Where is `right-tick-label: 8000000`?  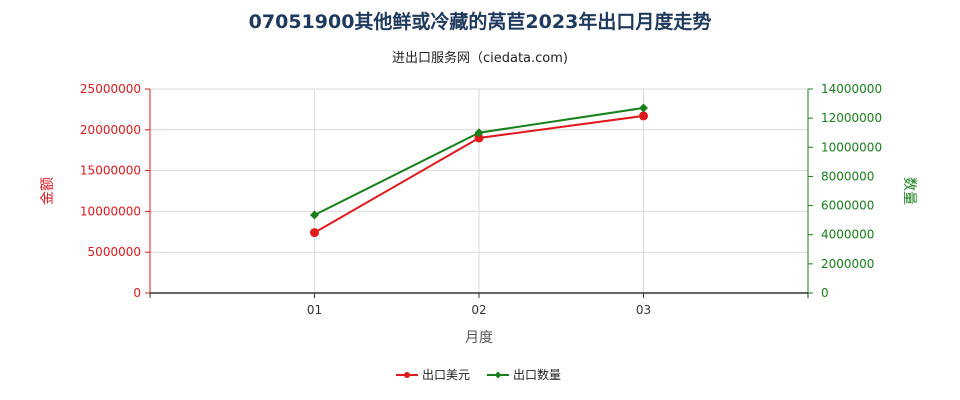 right-tick-label: 8000000 is located at coordinates (847, 176).